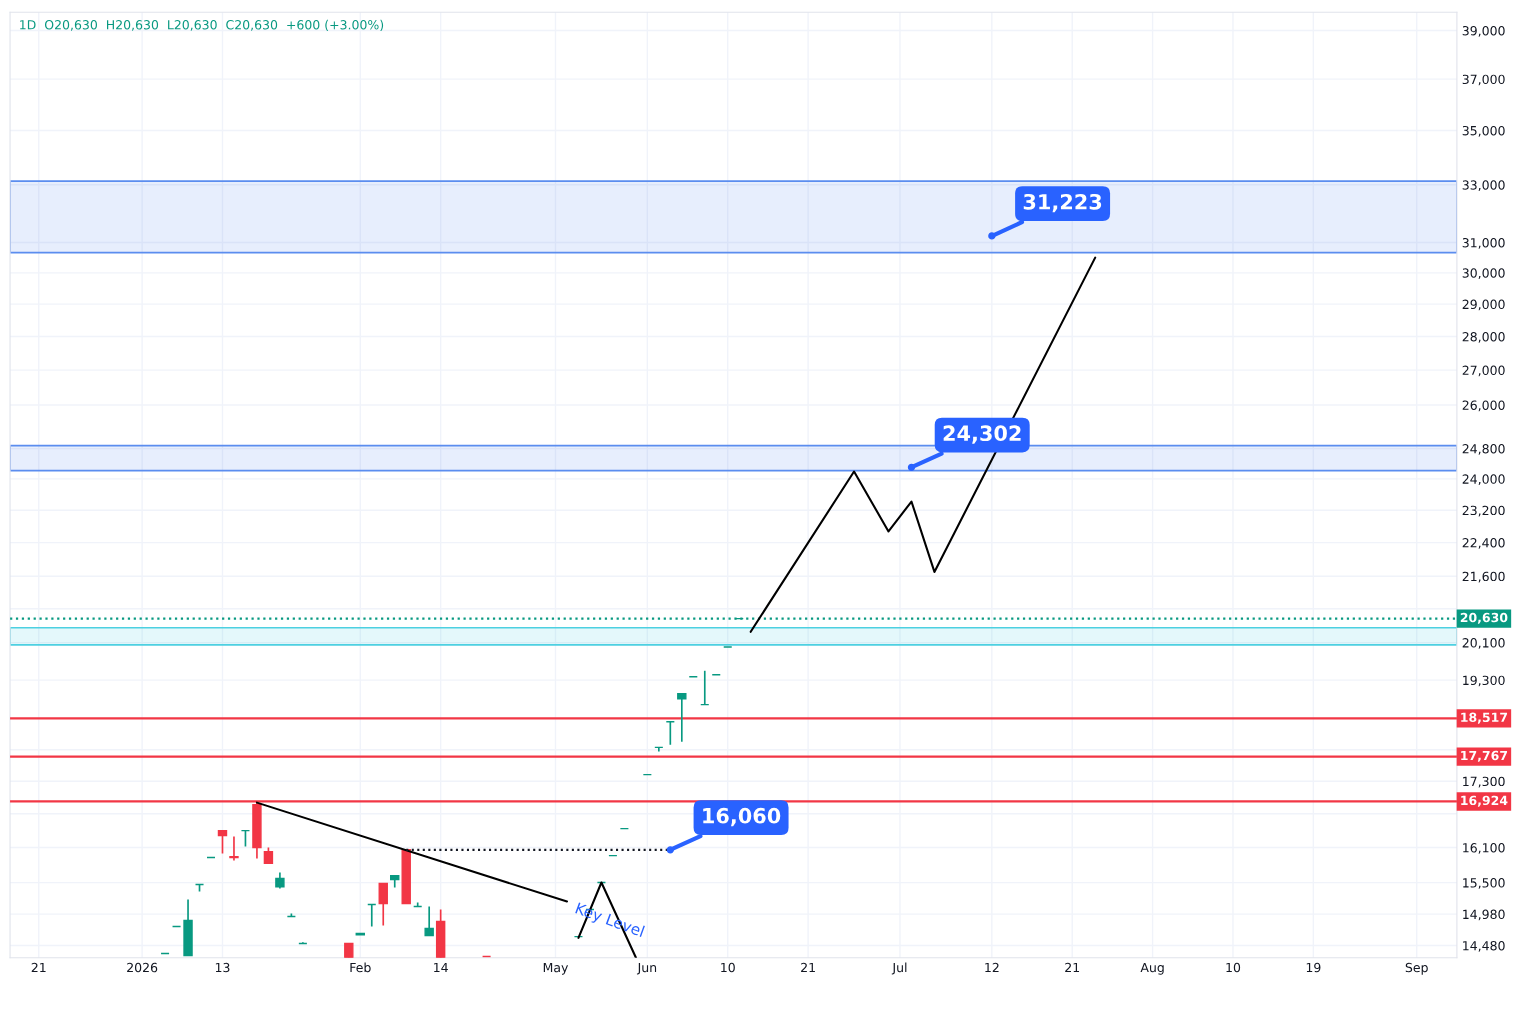  What do you see at coordinates (992, 967) in the screenshot?
I see `x-tick-label: 12` at bounding box center [992, 967].